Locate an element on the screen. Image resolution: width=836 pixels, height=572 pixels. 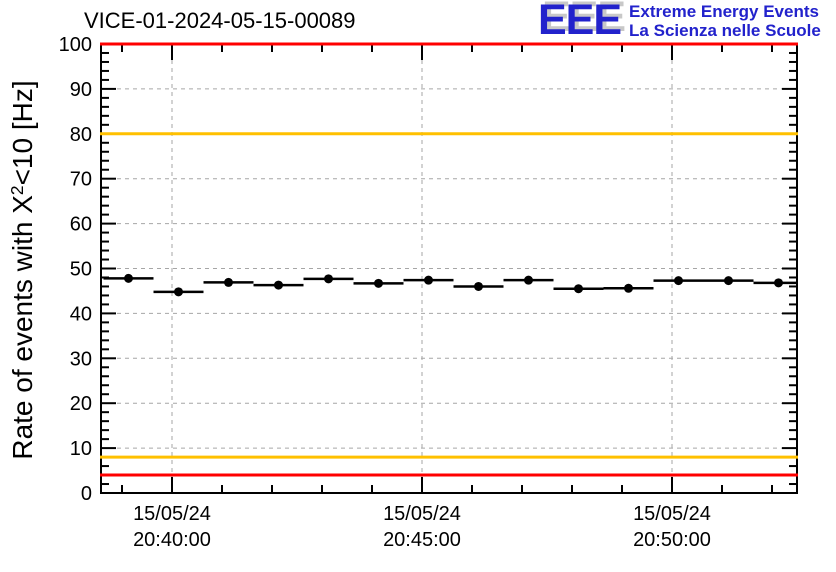
y-tick-label: 20 is located at coordinates (81, 404).